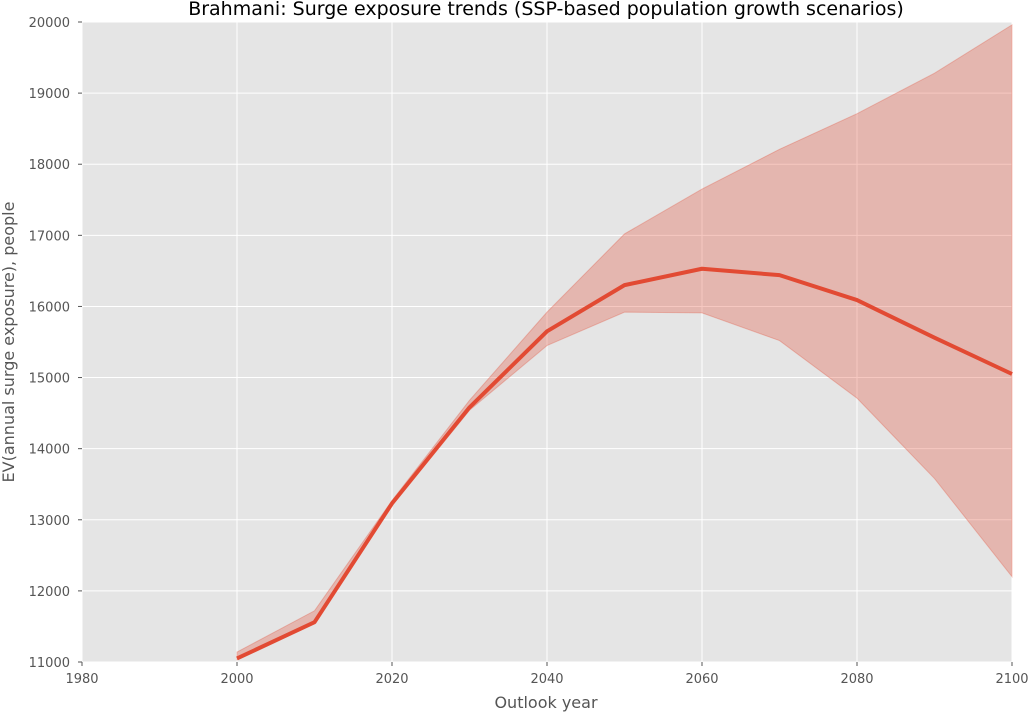  I want to click on x-tick-label: 2020, so click(391, 679).